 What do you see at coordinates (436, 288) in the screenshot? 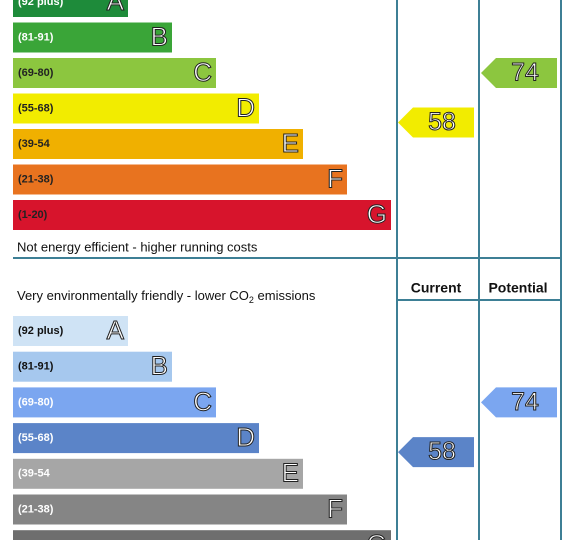
I see `header-current: Current` at bounding box center [436, 288].